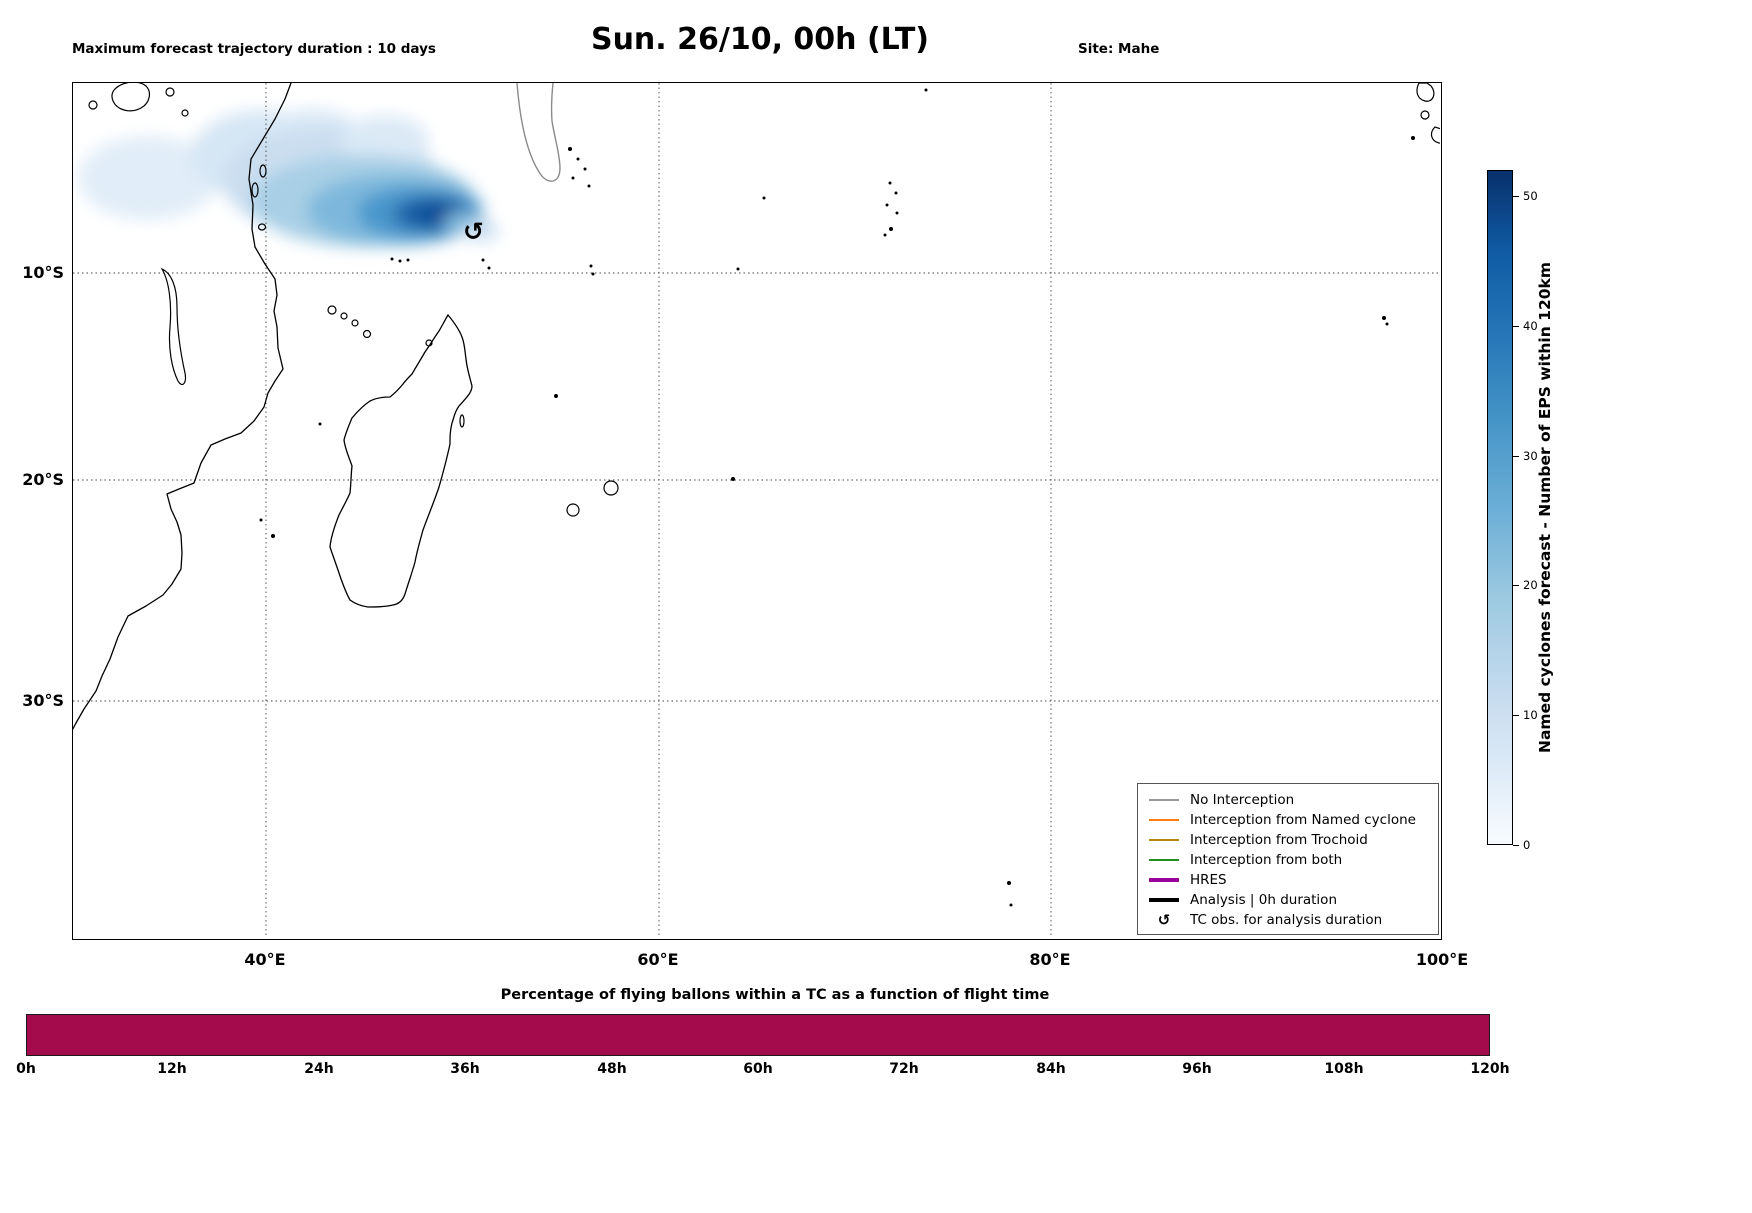 Image resolution: width=1752 pixels, height=1213 pixels. I want to click on lat-tick-label: 30°S, so click(43, 700).